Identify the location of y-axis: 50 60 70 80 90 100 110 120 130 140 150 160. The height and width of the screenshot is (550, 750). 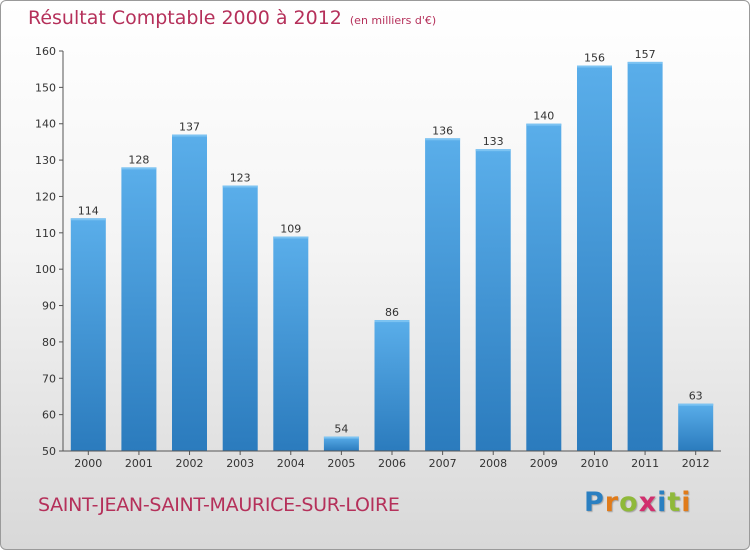
(49, 251).